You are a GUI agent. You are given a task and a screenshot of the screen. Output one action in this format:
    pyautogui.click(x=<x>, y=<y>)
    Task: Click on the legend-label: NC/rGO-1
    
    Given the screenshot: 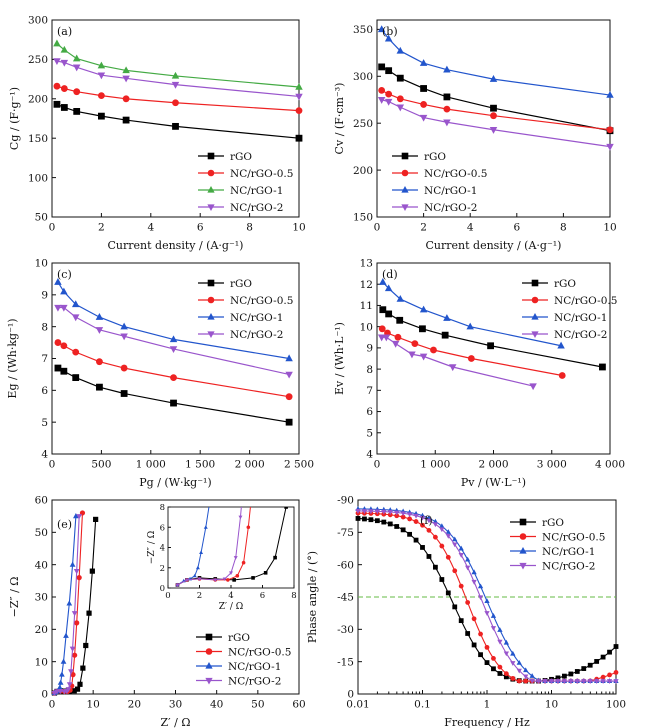 What is the action you would take?
    pyautogui.click(x=450, y=191)
    